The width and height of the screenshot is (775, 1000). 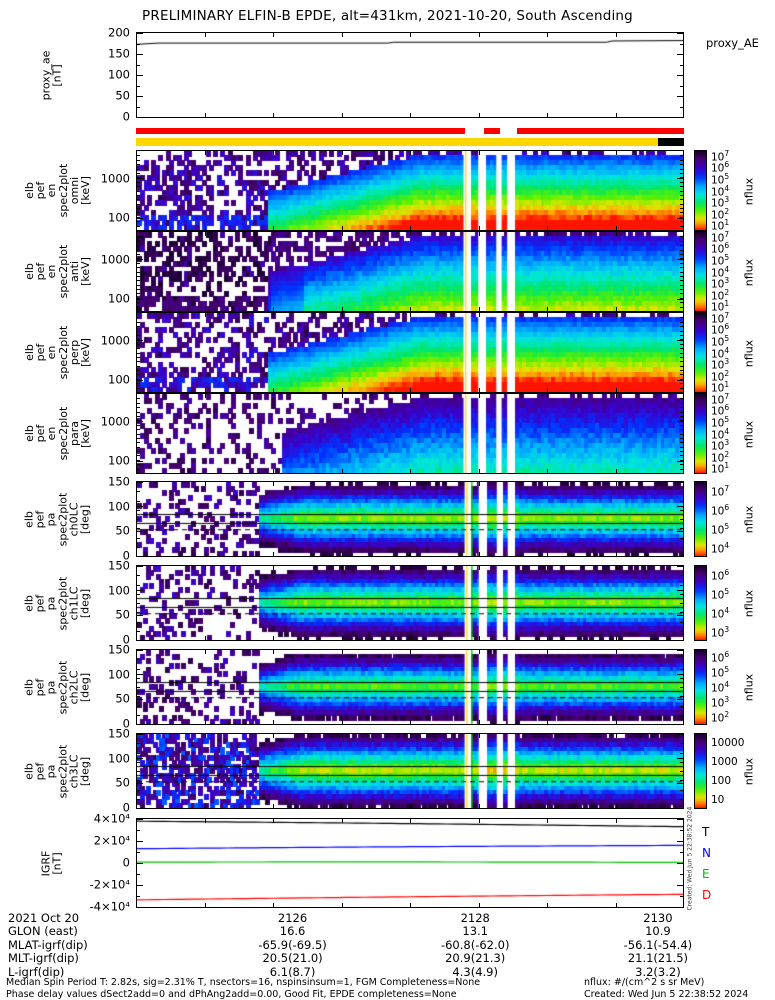 I want to click on igrf-legend-T: T, so click(x=706, y=832).